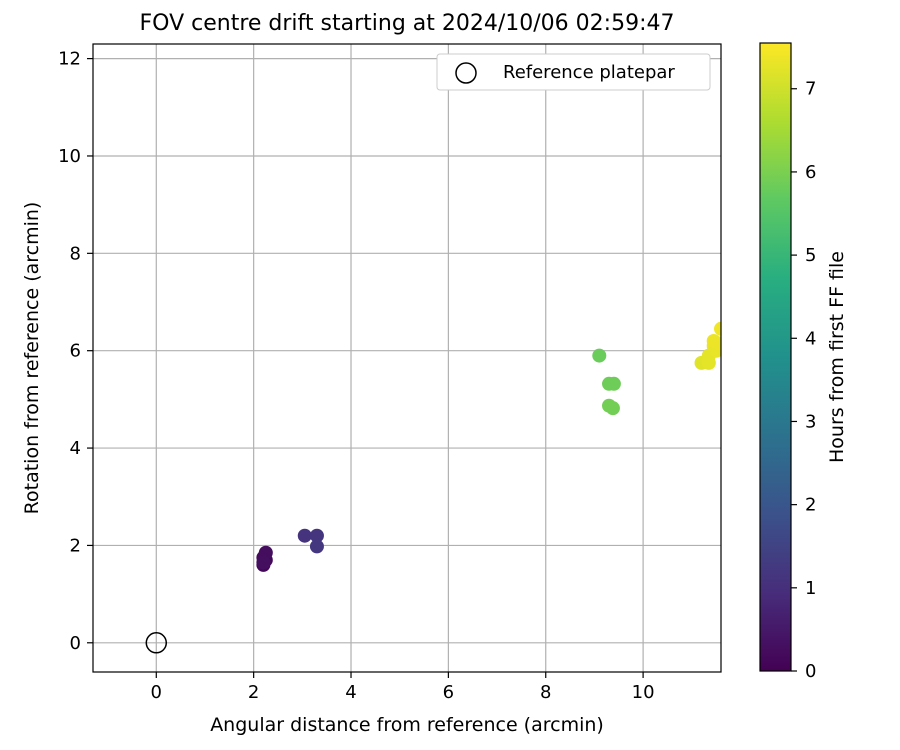 The height and width of the screenshot is (750, 900). I want to click on y-axis-ticks: 0 2 4 6 8 10 12, so click(75, 351).